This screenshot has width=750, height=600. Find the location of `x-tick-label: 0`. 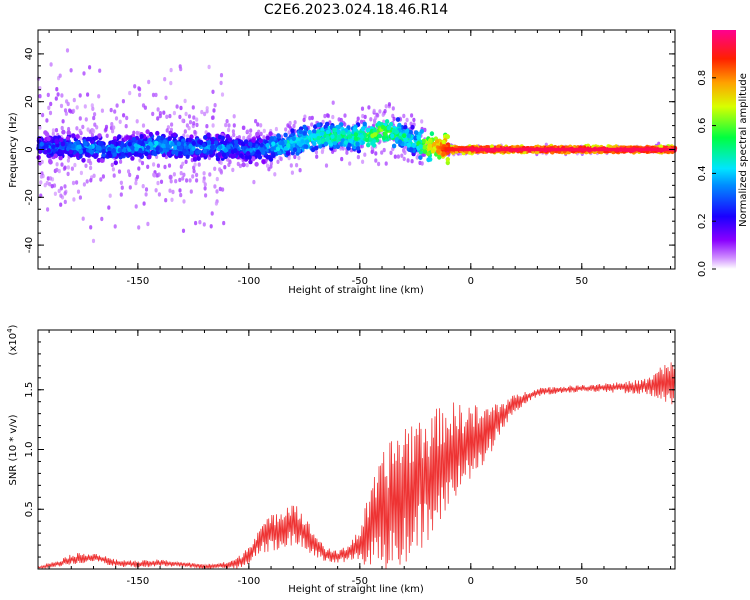

x-tick-label: 0 is located at coordinates (471, 281).